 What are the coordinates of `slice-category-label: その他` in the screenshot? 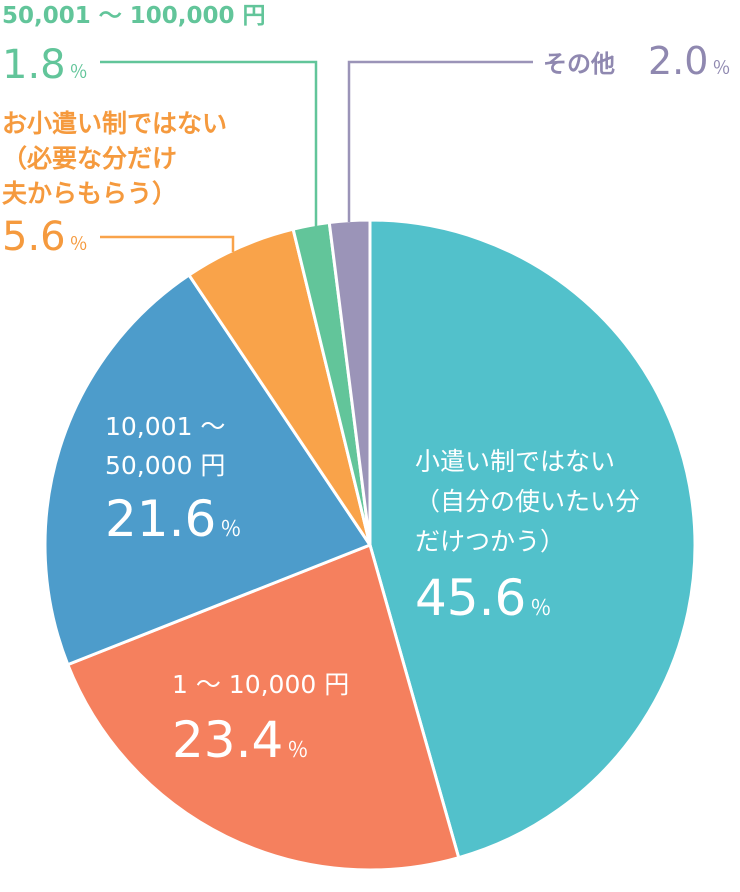 It's located at (579, 64).